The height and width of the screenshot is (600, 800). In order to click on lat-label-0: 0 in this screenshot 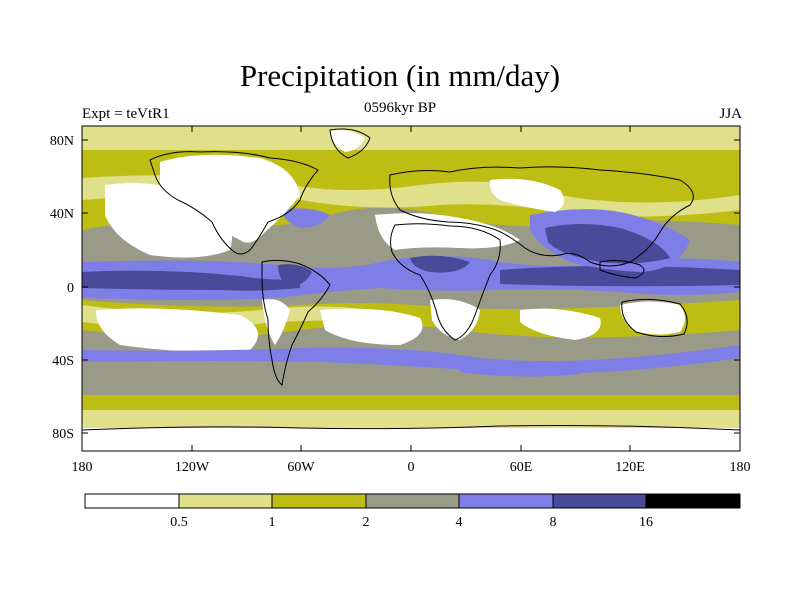, I will do `click(70, 288)`.